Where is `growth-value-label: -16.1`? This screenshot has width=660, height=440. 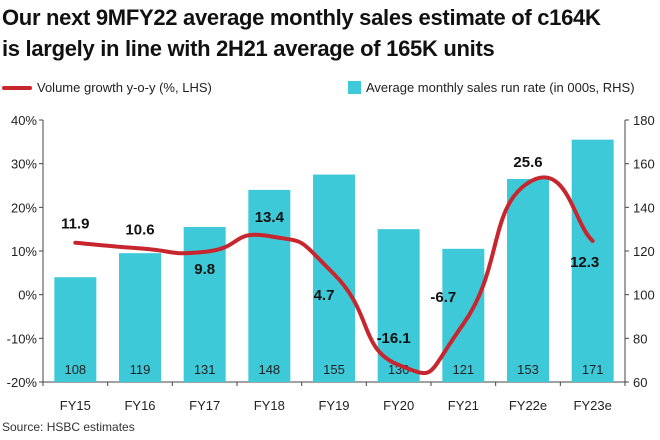 growth-value-label: -16.1 is located at coordinates (394, 338).